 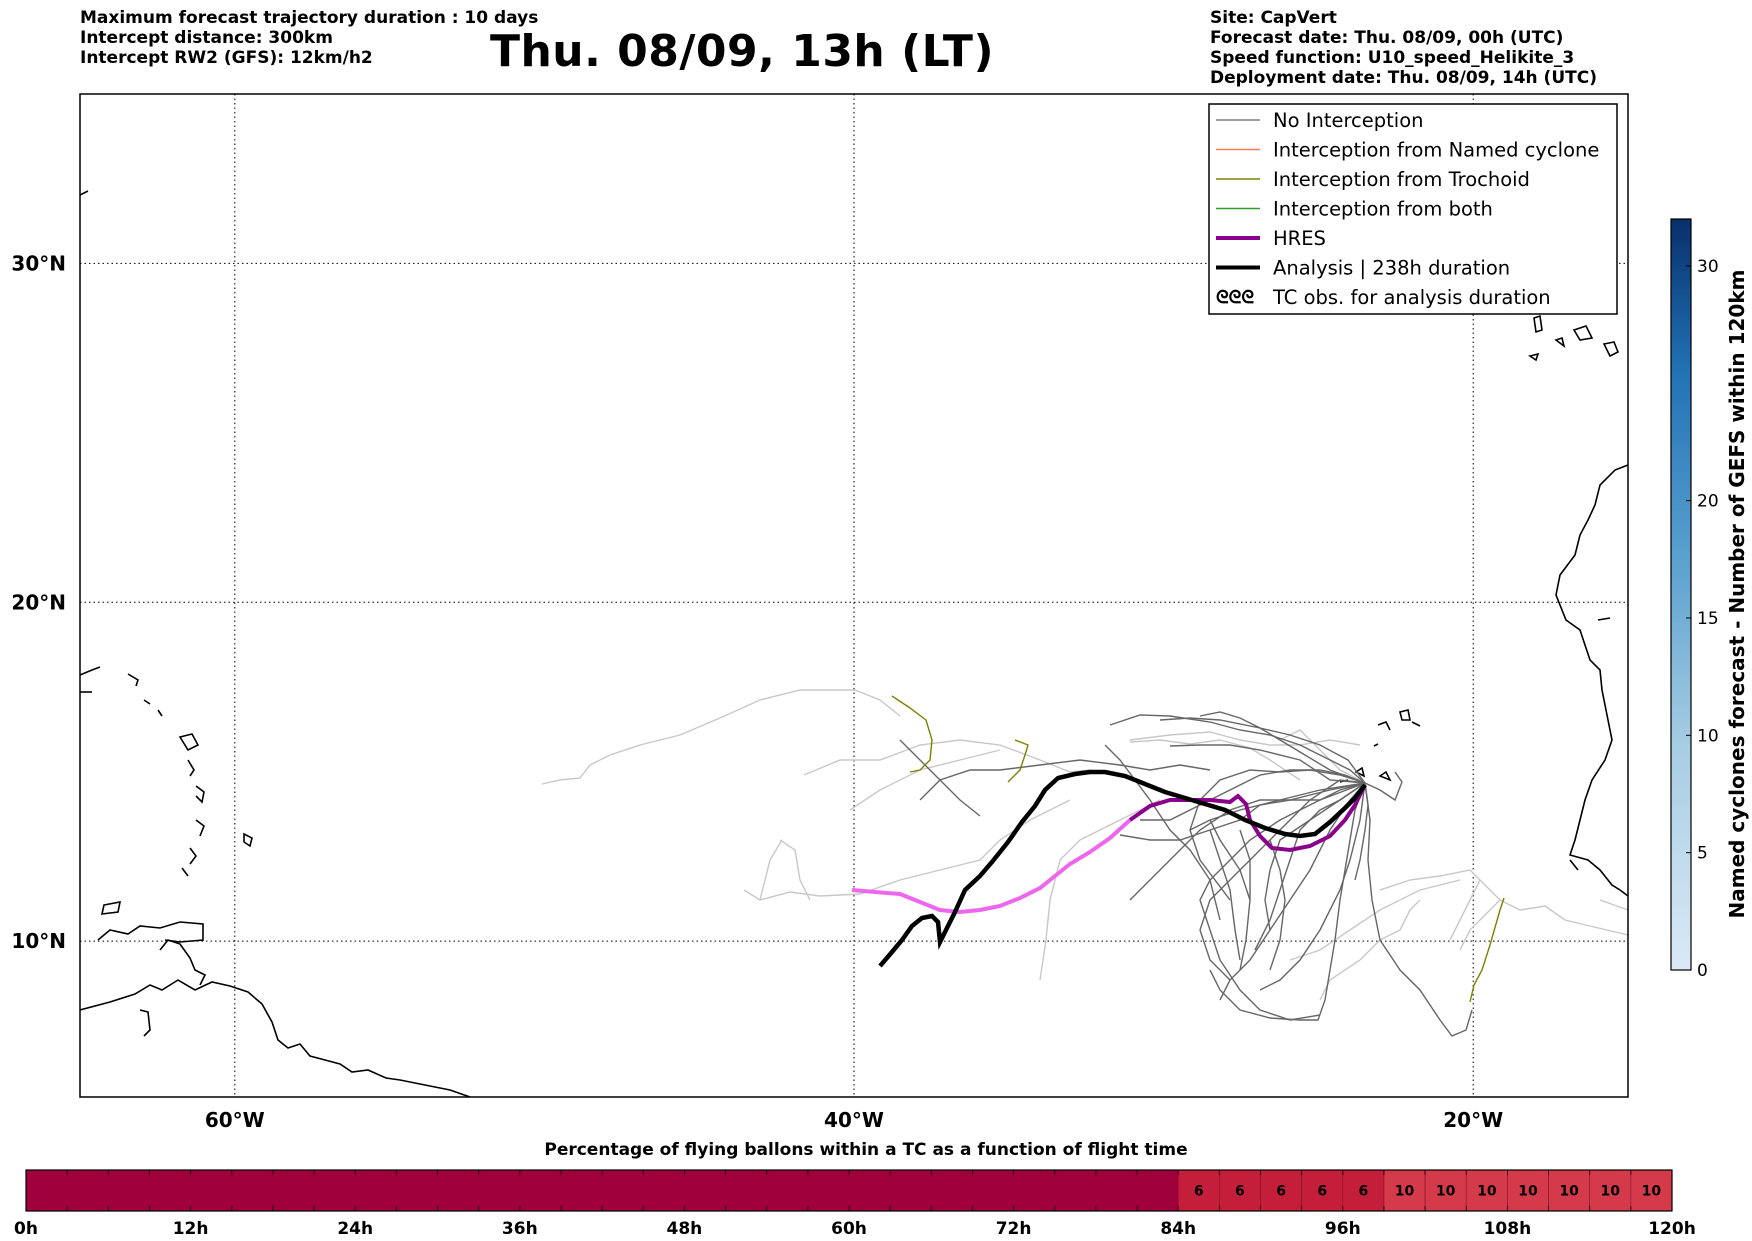 What do you see at coordinates (1348, 120) in the screenshot?
I see `legend-label: No Interception` at bounding box center [1348, 120].